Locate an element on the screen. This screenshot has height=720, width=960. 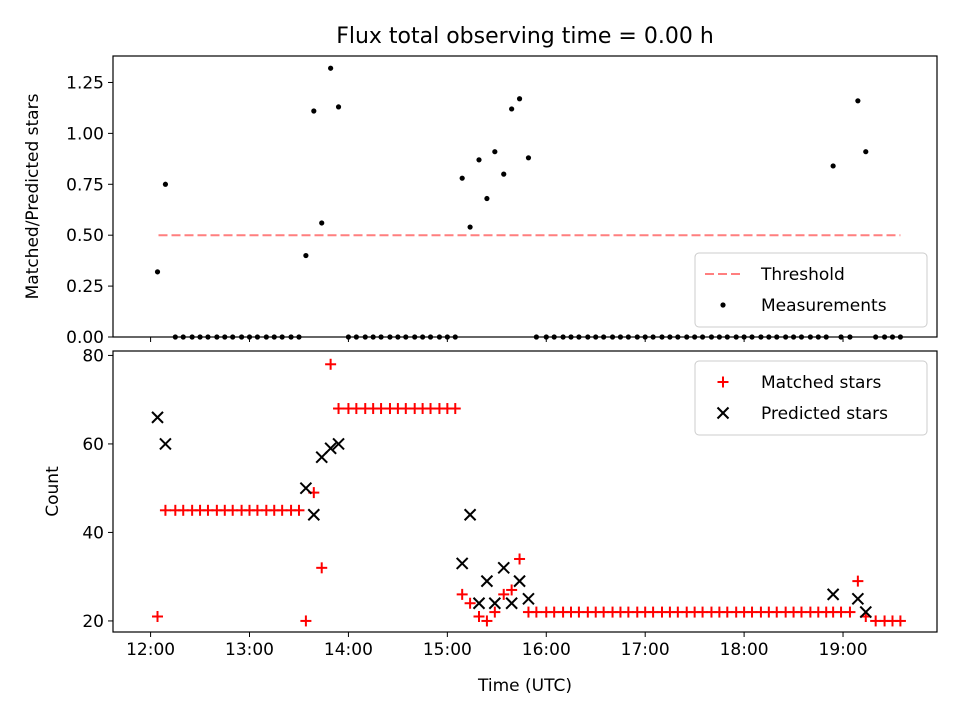
legend-label: Measurements is located at coordinates (824, 306).